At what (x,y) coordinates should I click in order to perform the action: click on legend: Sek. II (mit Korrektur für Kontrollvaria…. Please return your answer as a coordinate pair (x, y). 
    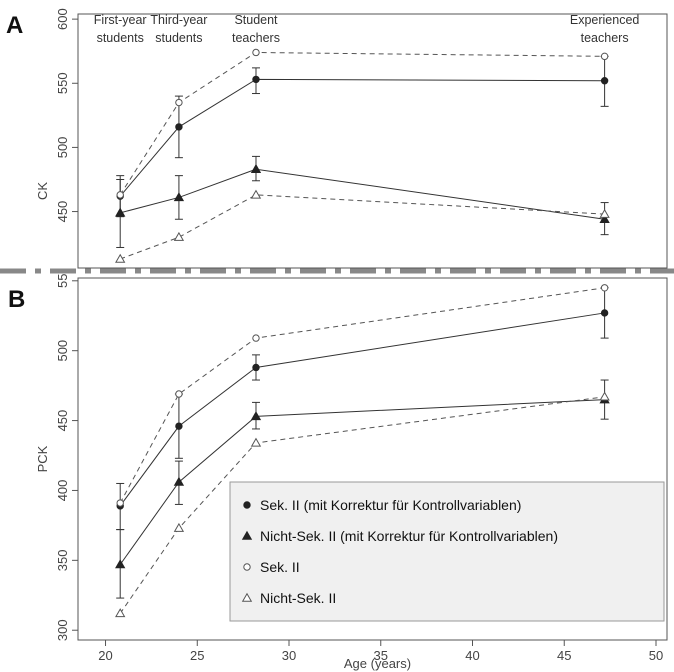
    Looking at the image, I should click on (447, 551).